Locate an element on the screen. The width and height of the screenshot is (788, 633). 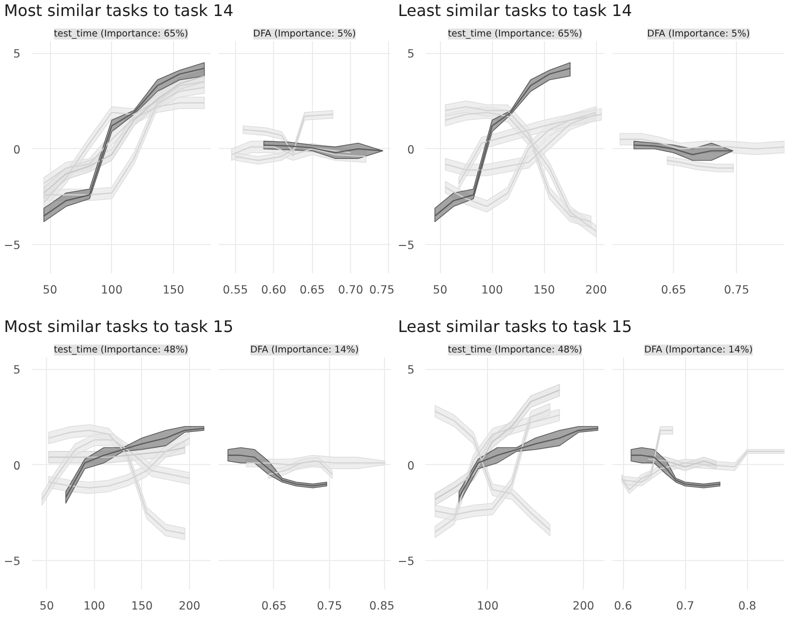
x-tick-label: 0.8 is located at coordinates (747, 605).